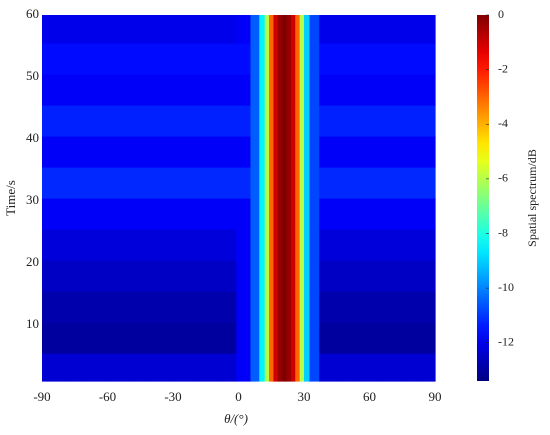  Describe the element at coordinates (32, 199) in the screenshot. I see `y-tick-label: 30` at that location.